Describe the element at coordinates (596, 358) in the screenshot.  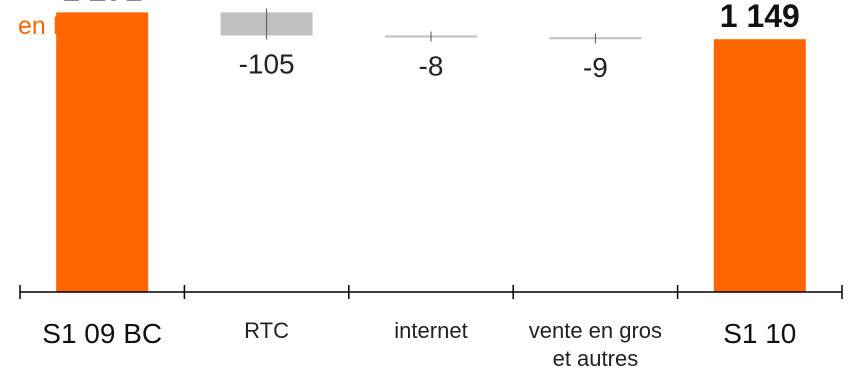
I see `category-label: et autres` at that location.